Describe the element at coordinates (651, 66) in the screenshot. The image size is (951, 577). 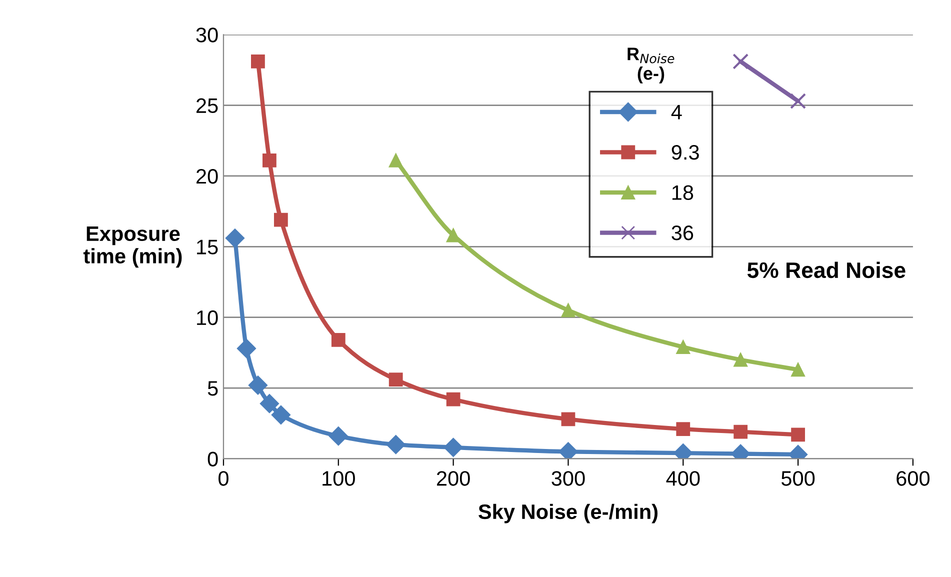
I see `legend-title: R$_{Noise}$ (e-)` at that location.